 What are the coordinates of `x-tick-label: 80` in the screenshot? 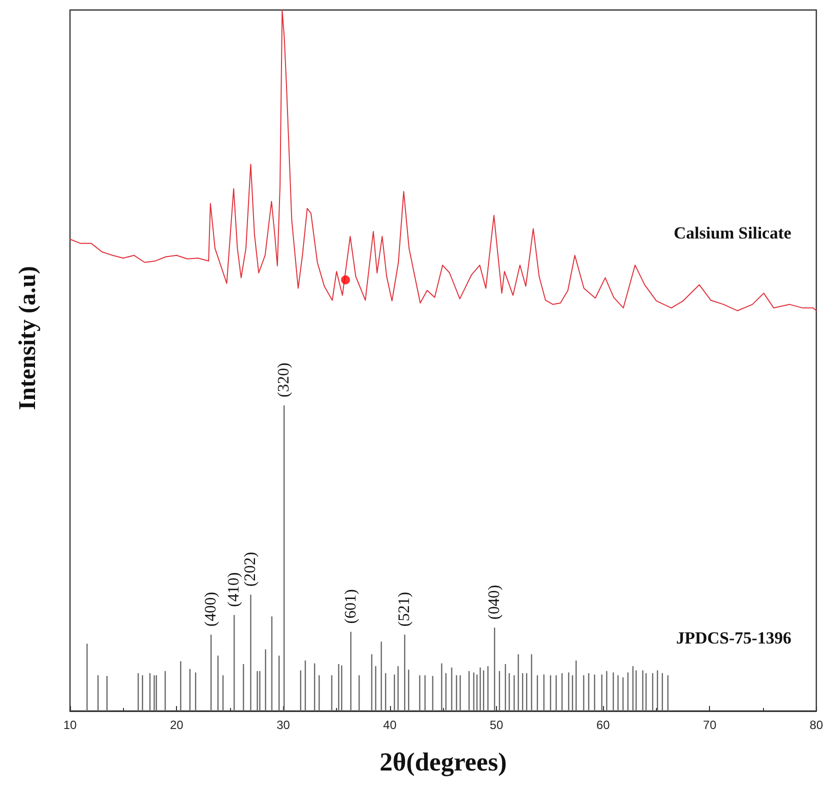 It's located at (817, 725).